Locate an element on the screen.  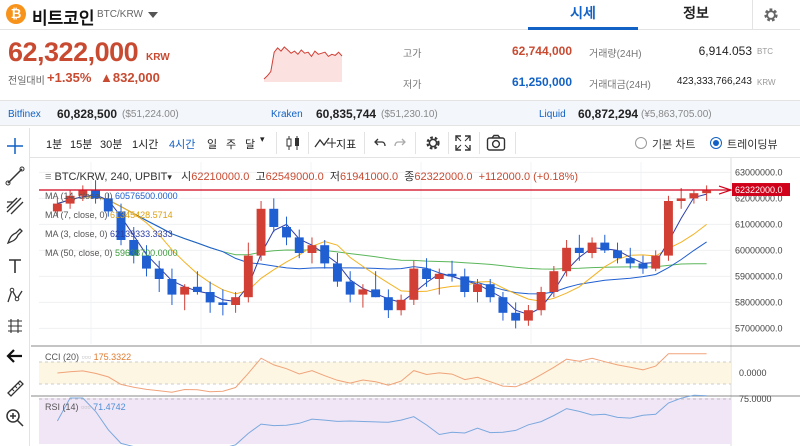
tab-price: 시세 is located at coordinates (583, 15).